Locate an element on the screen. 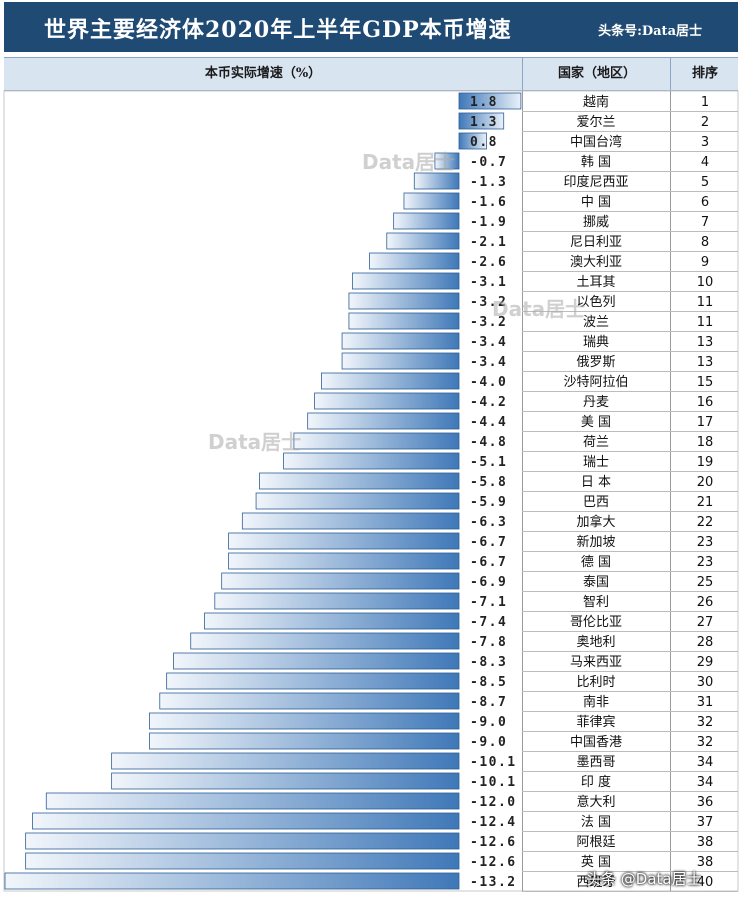 Image resolution: width=742 pixels, height=905 pixels. rank-label: 4 is located at coordinates (705, 162).